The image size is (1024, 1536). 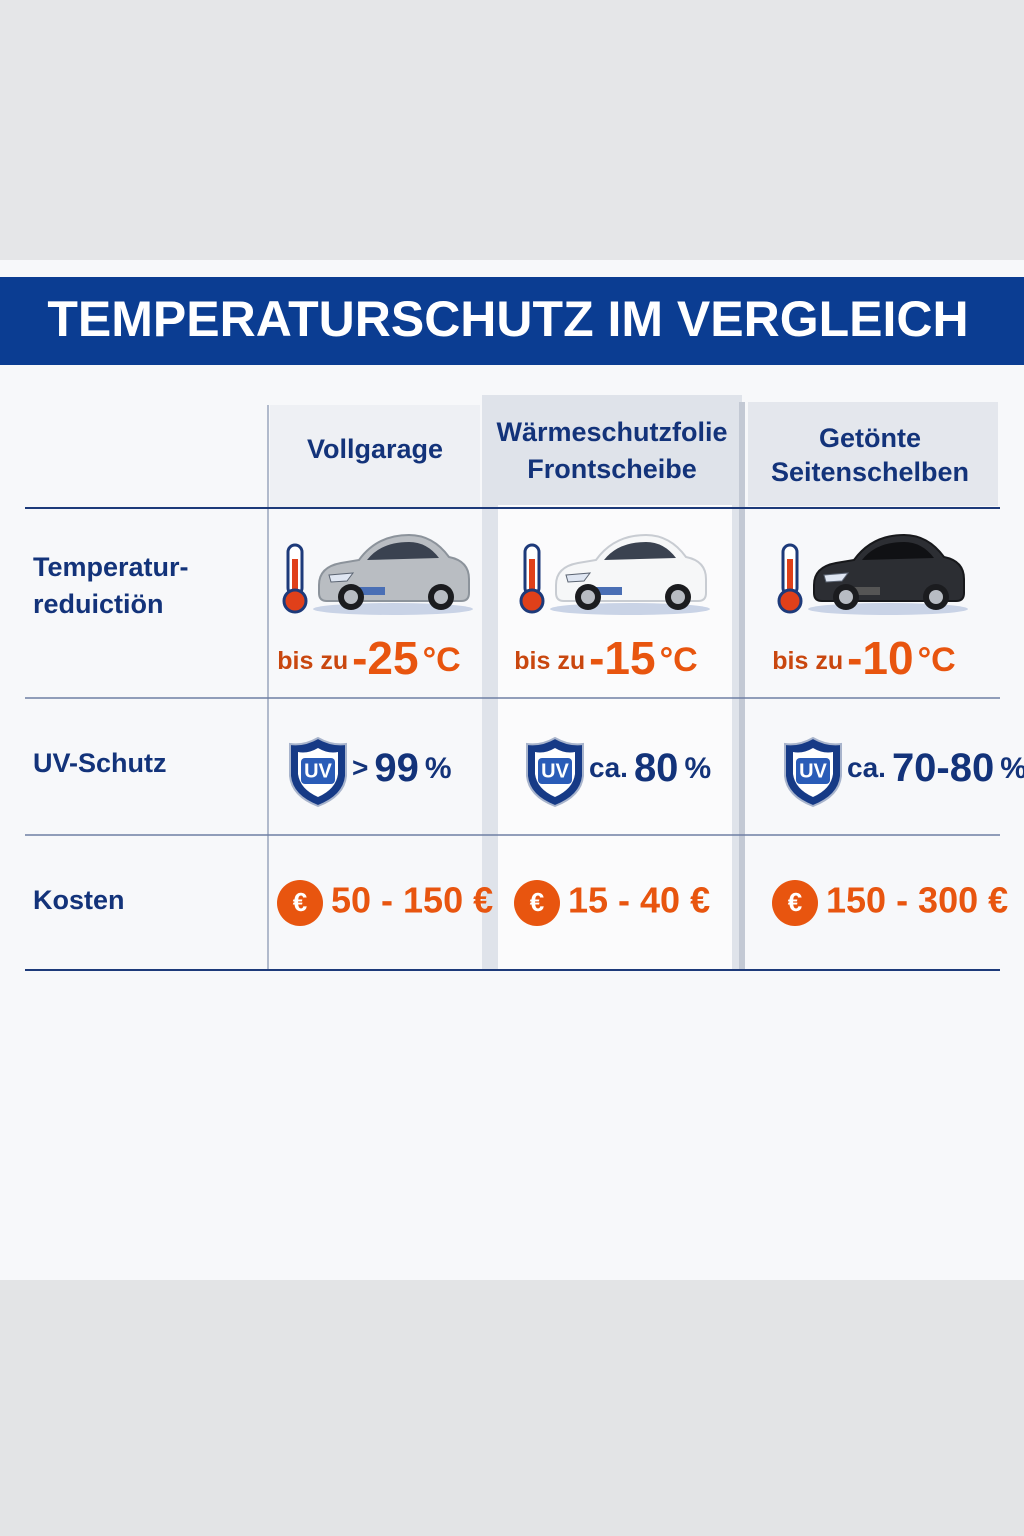 I want to click on uv-number: 99, so click(x=396, y=768).